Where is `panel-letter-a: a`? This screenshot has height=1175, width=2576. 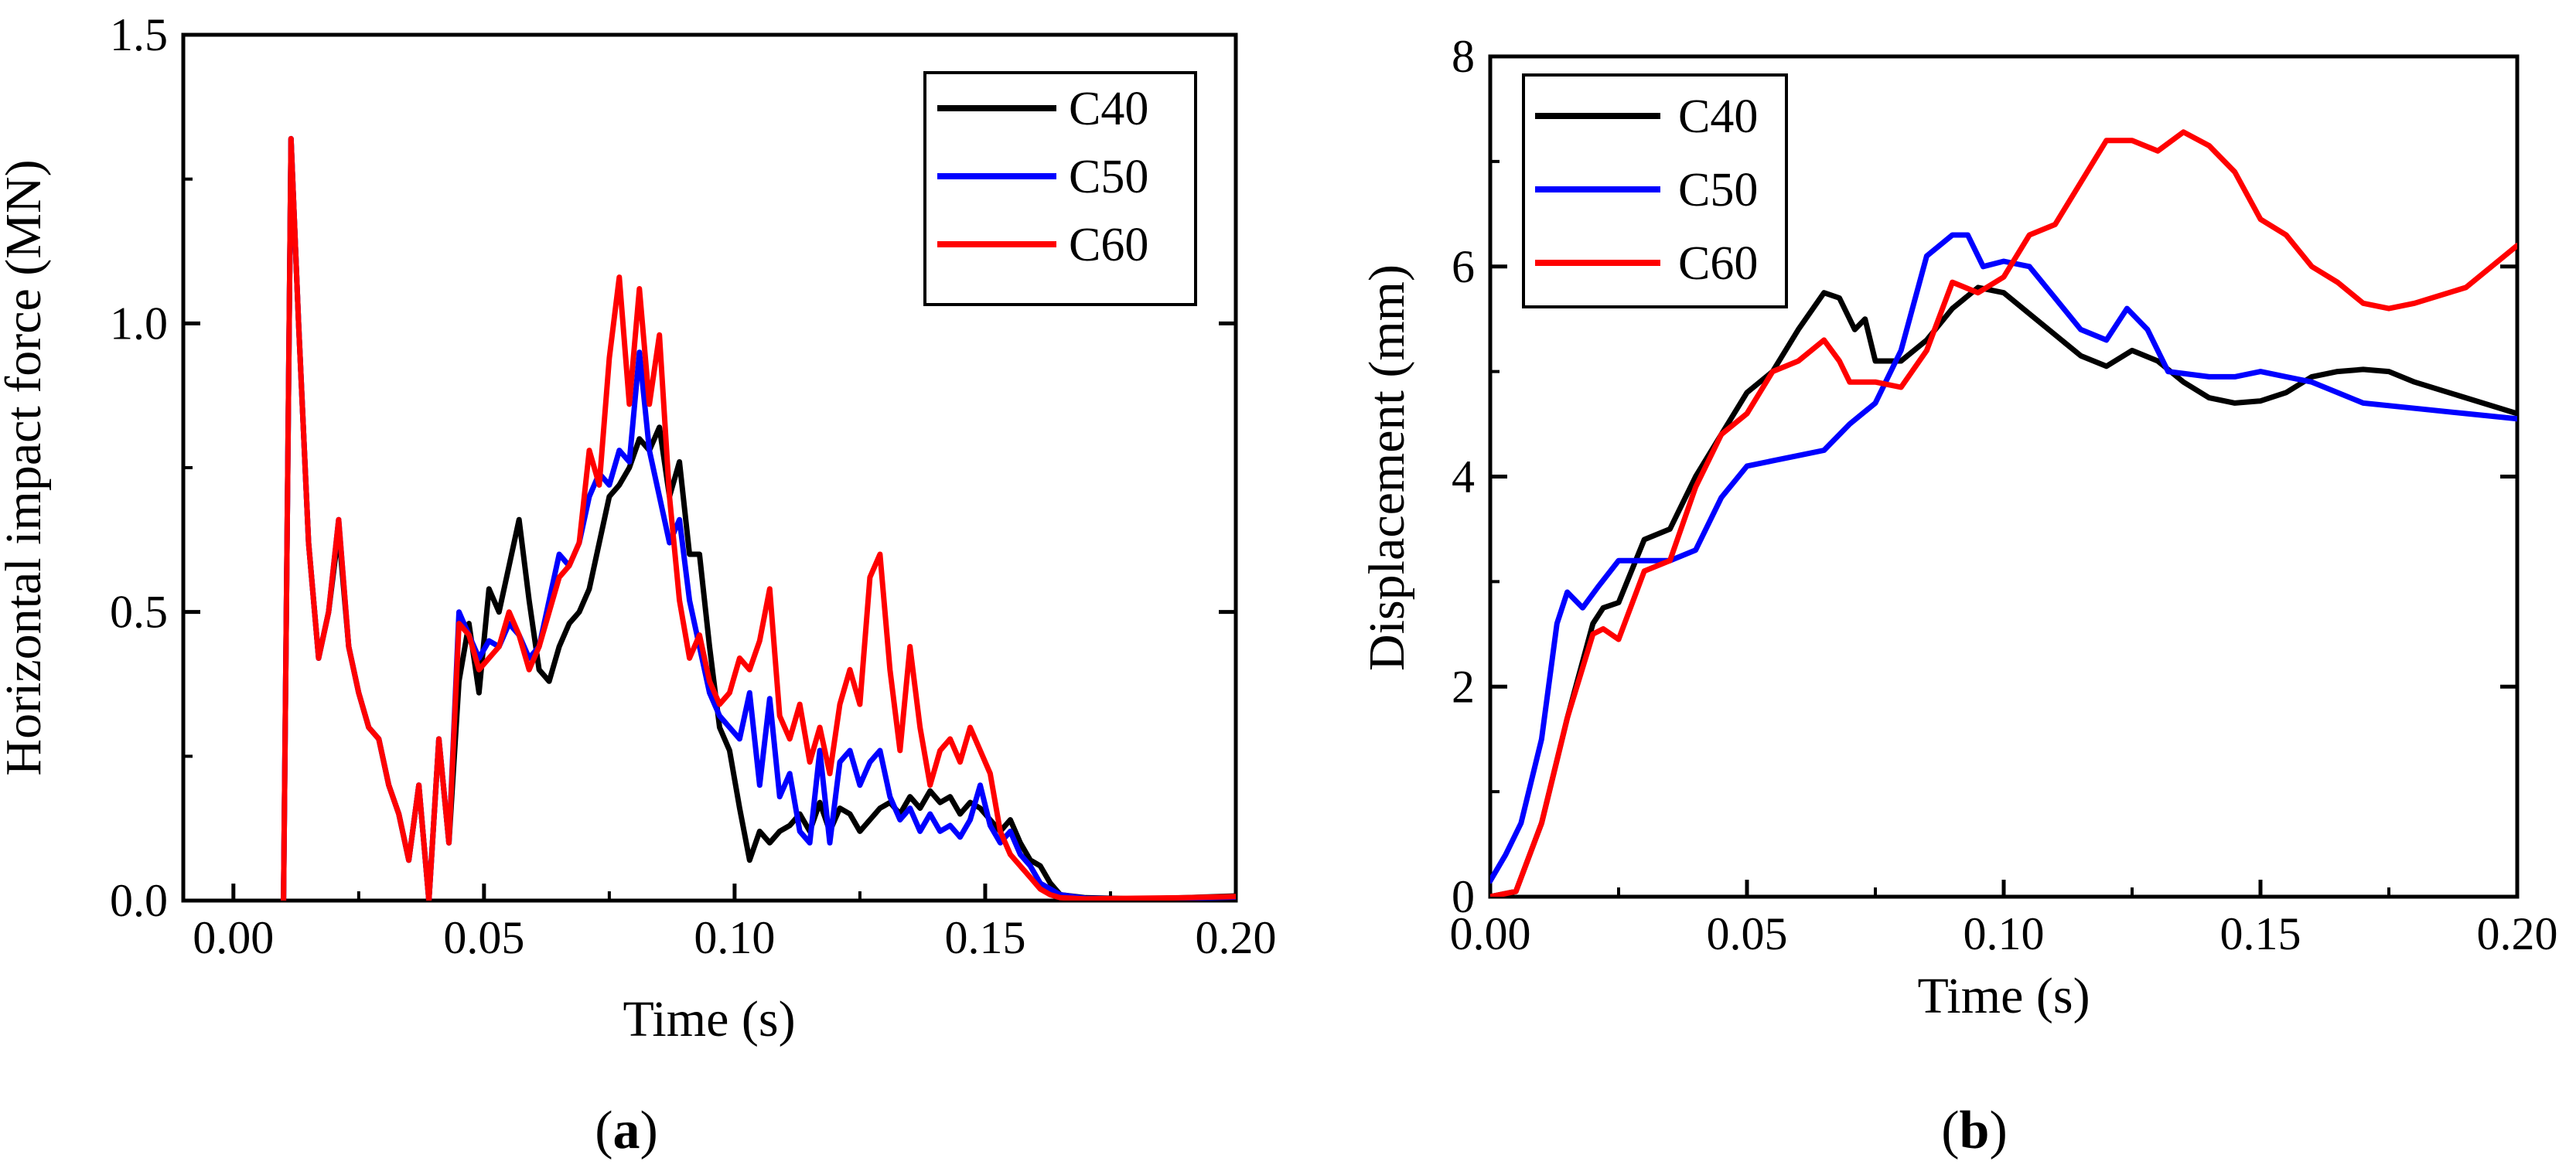
panel-letter-a: a is located at coordinates (626, 1130).